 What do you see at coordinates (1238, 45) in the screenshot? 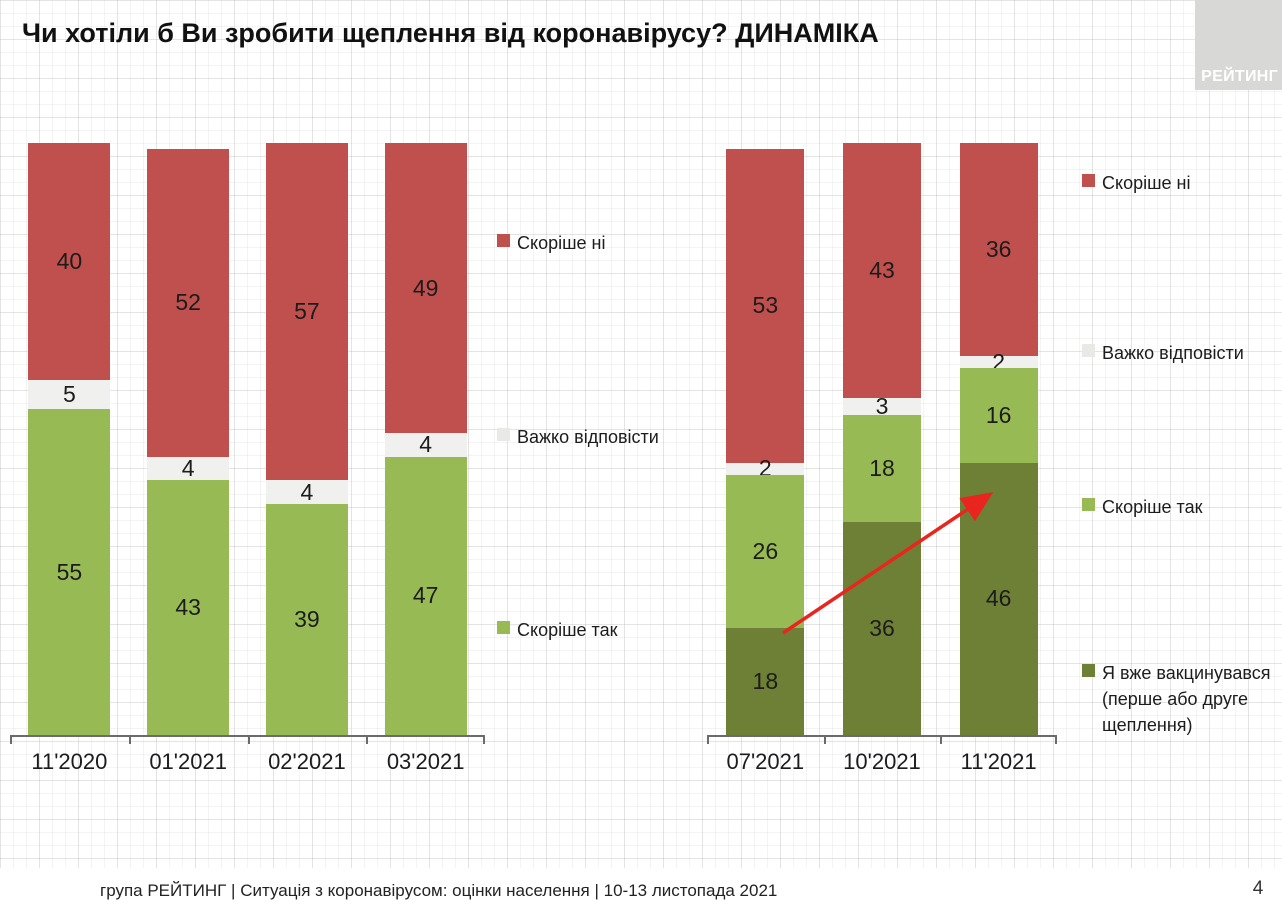
I see `rating-logo: РЕЙТИНГ` at bounding box center [1238, 45].